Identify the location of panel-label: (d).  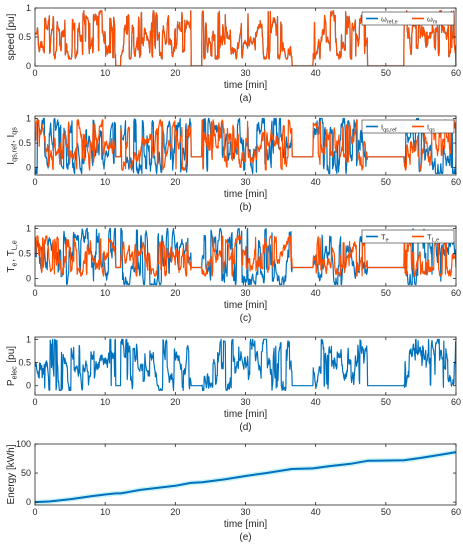
(245, 427).